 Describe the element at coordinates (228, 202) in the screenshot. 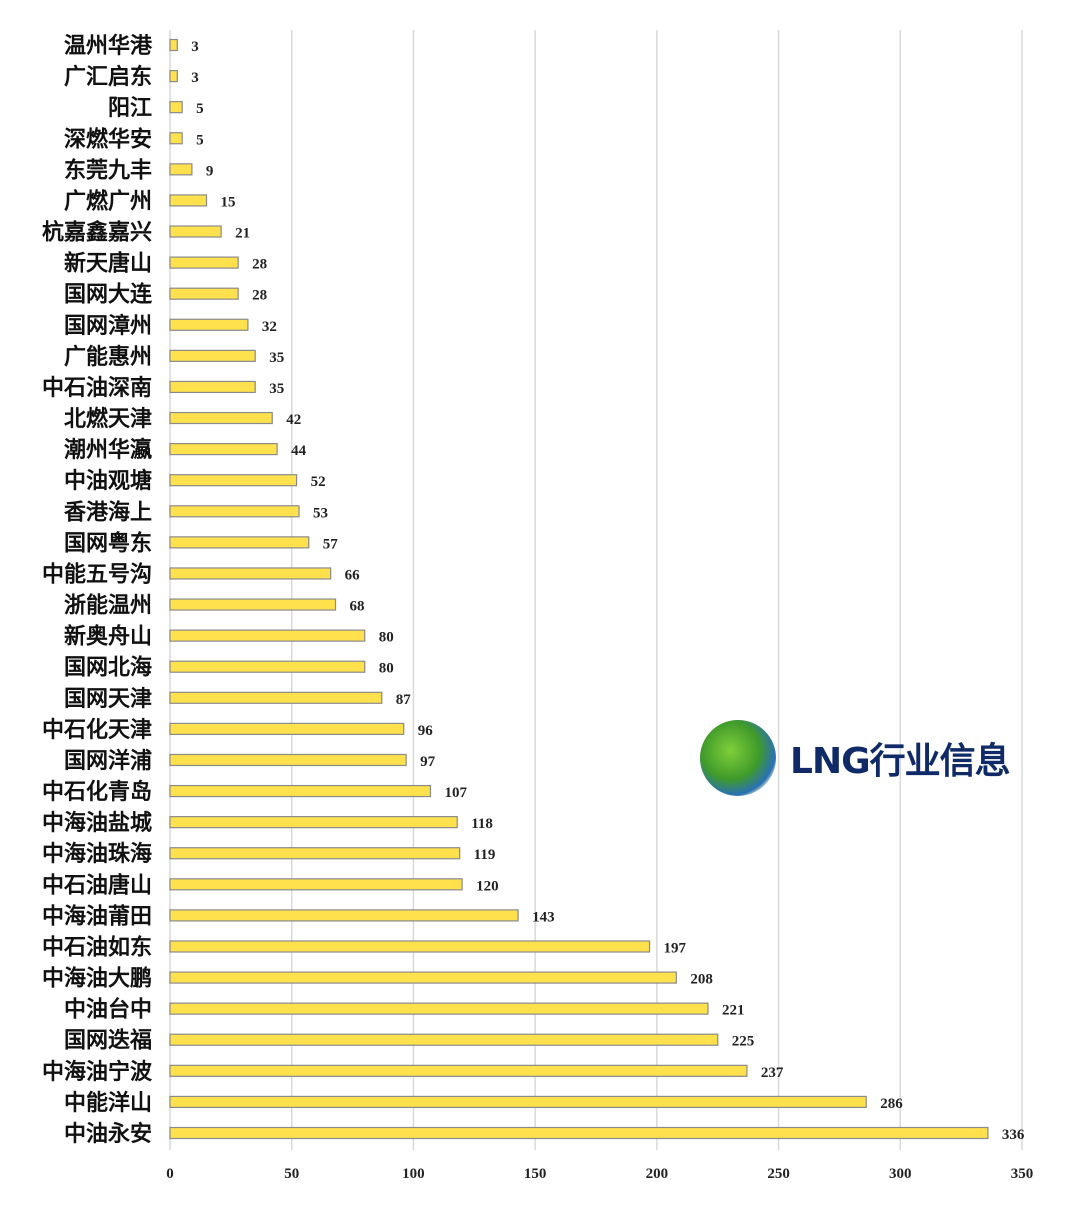

I see `data-label: 15` at that location.